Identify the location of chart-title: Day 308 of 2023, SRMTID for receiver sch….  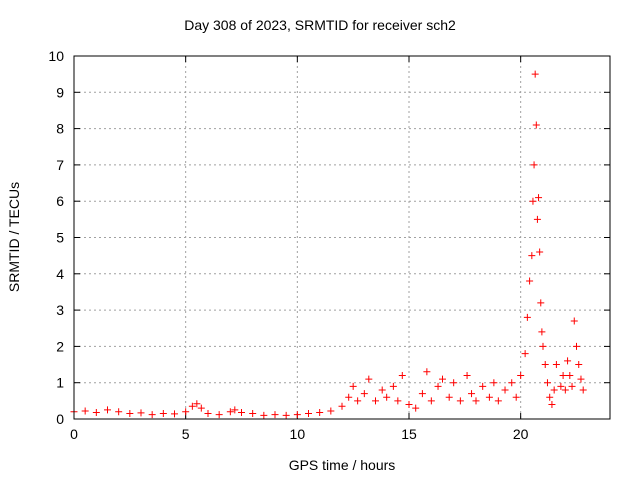
(320, 25).